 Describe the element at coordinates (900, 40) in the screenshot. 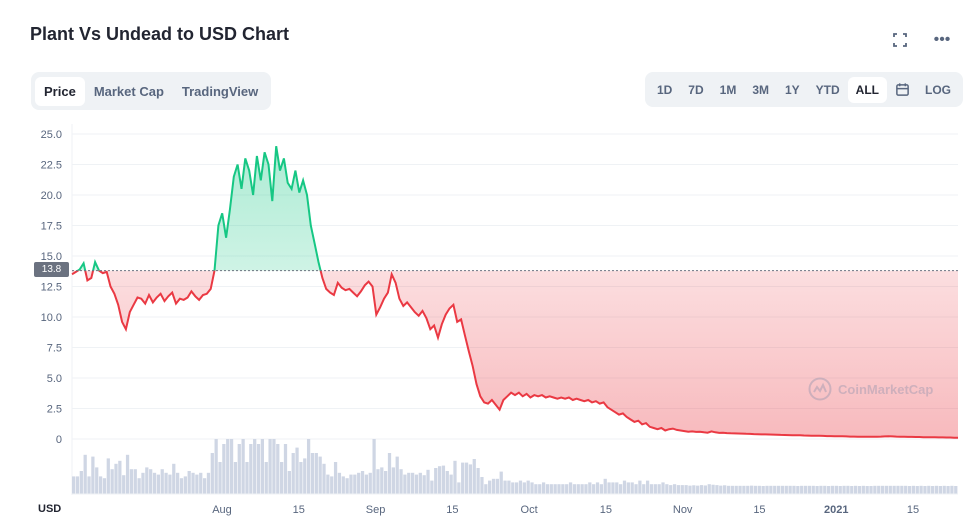

I see `expand-icon` at that location.